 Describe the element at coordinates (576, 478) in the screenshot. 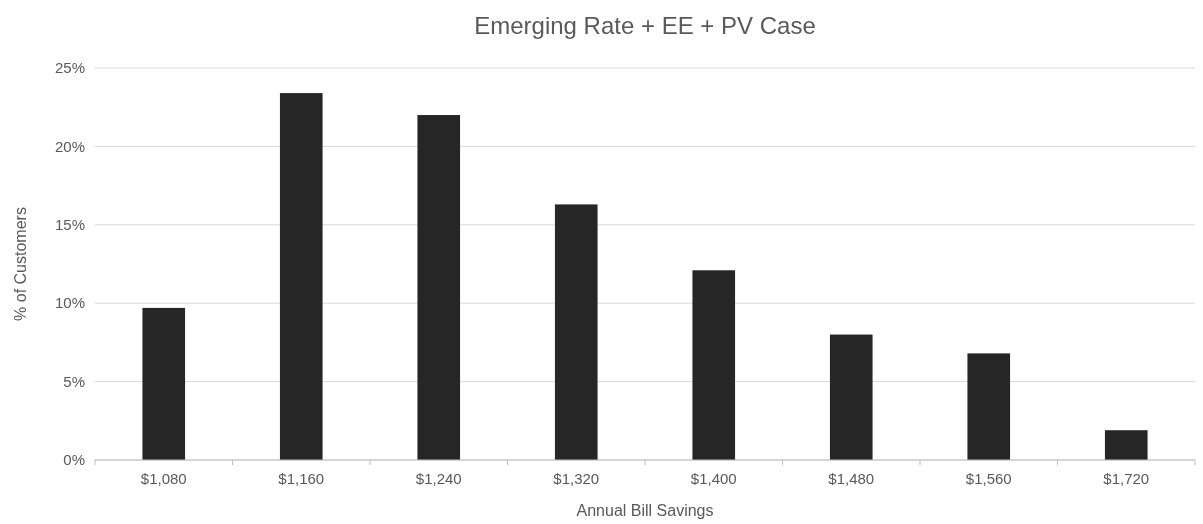

I see `x-tick-label: $1,320` at that location.